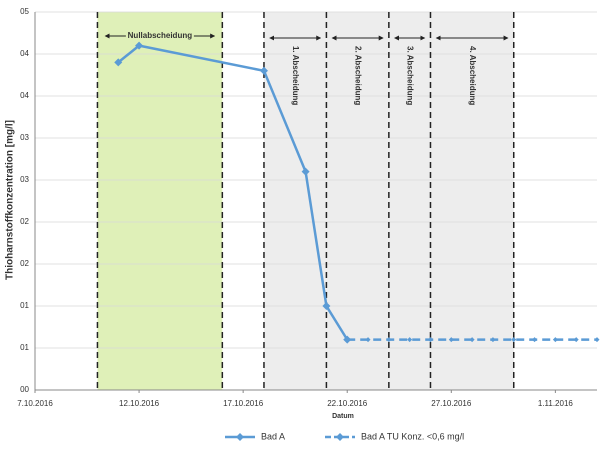 The width and height of the screenshot is (600, 456). Describe the element at coordinates (295, 75) in the screenshot. I see `phase-label: 1. Abscheidung` at that location.